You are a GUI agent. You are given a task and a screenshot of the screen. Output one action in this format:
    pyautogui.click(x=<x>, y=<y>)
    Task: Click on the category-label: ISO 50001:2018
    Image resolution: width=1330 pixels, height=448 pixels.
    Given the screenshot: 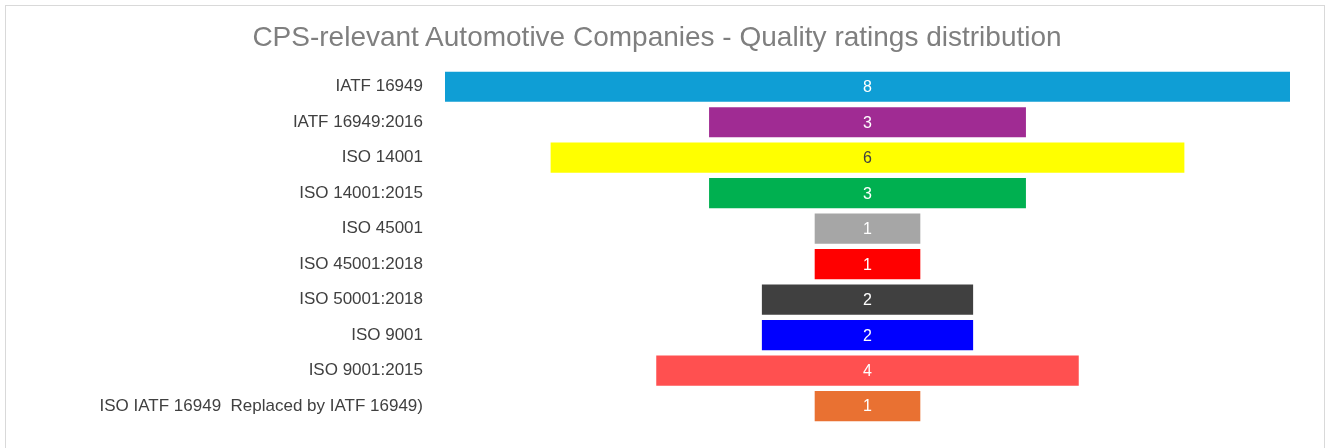 What is the action you would take?
    pyautogui.click(x=361, y=299)
    